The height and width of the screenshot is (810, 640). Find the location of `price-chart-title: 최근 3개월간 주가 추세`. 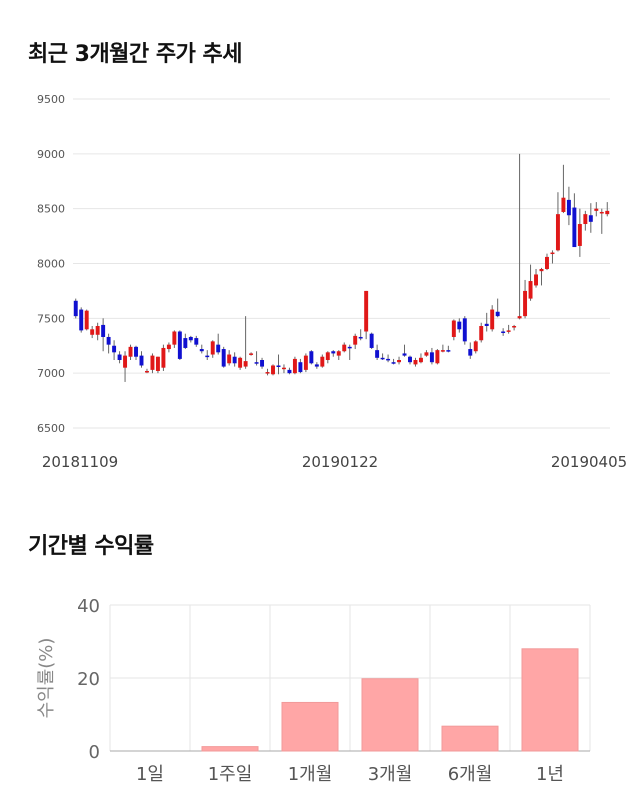

price-chart-title: 최근 3개월간 주가 추세 is located at coordinates (135, 54).